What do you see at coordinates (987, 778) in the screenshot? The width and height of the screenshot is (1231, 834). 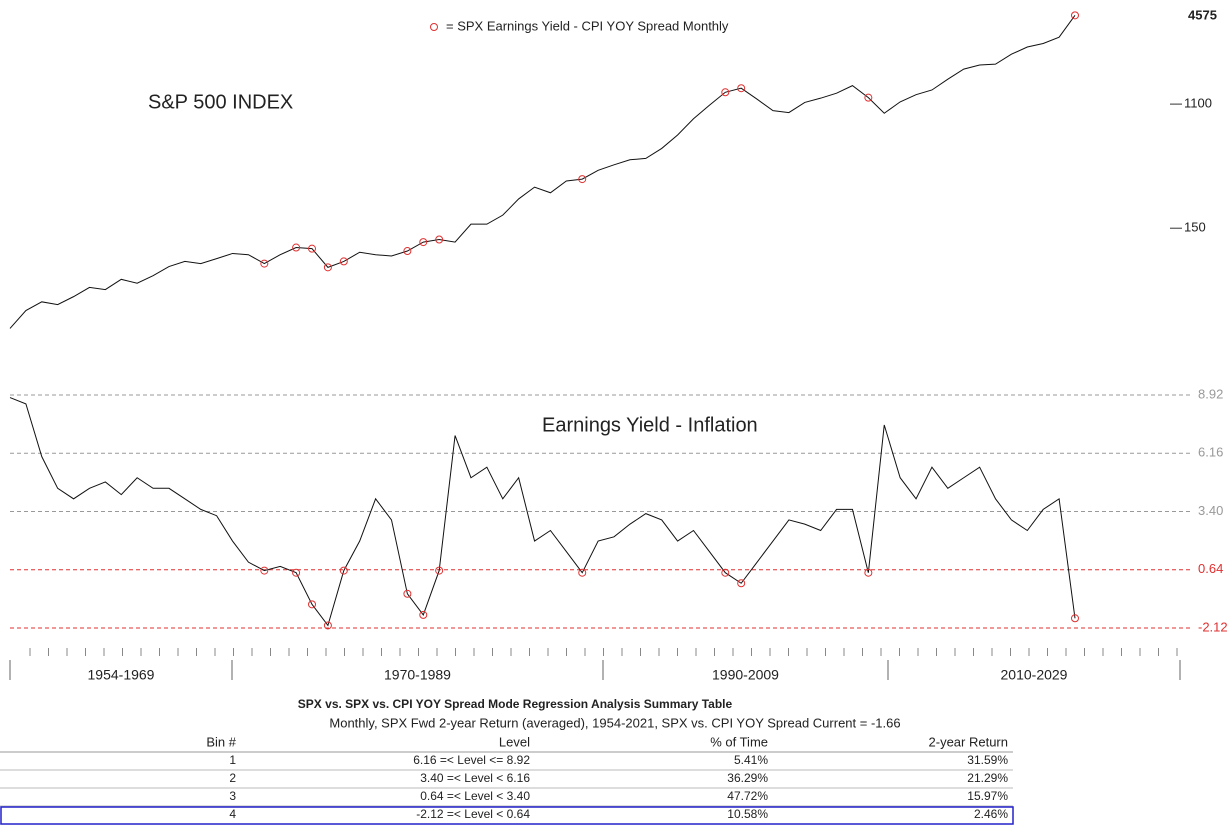 I see `table-cell: 21.29%` at bounding box center [987, 778].